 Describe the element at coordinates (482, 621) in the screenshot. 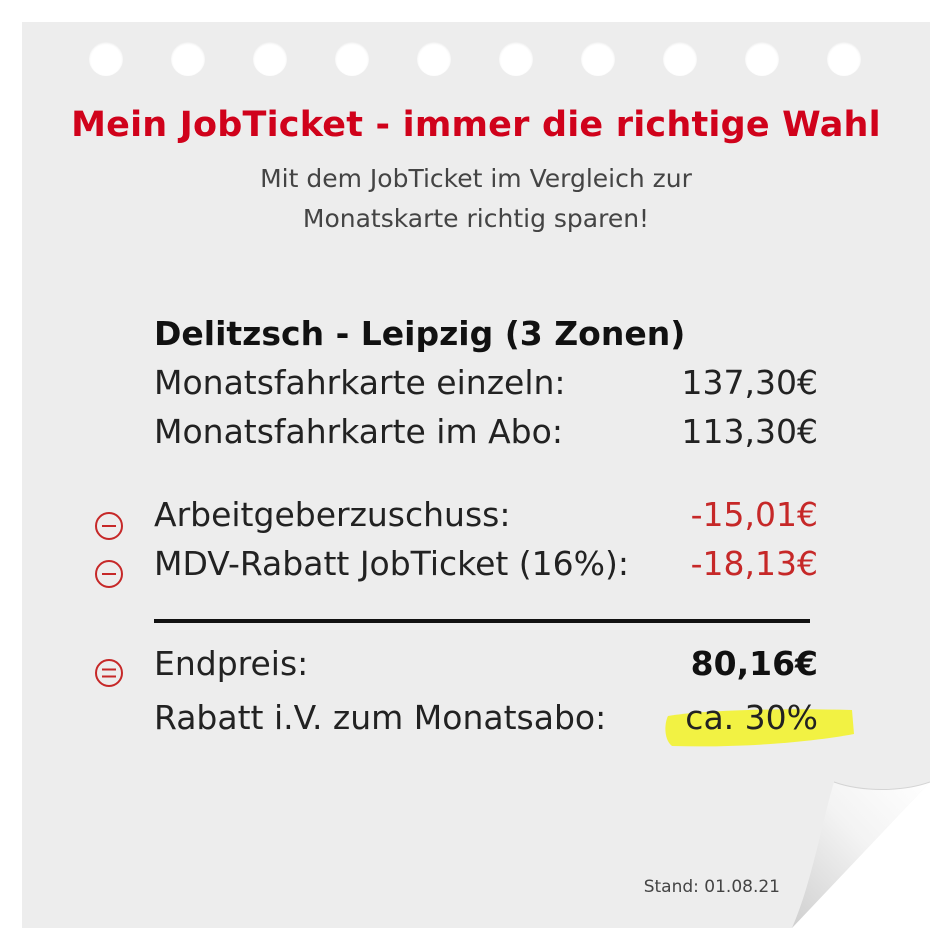

I see `sum-divider` at that location.